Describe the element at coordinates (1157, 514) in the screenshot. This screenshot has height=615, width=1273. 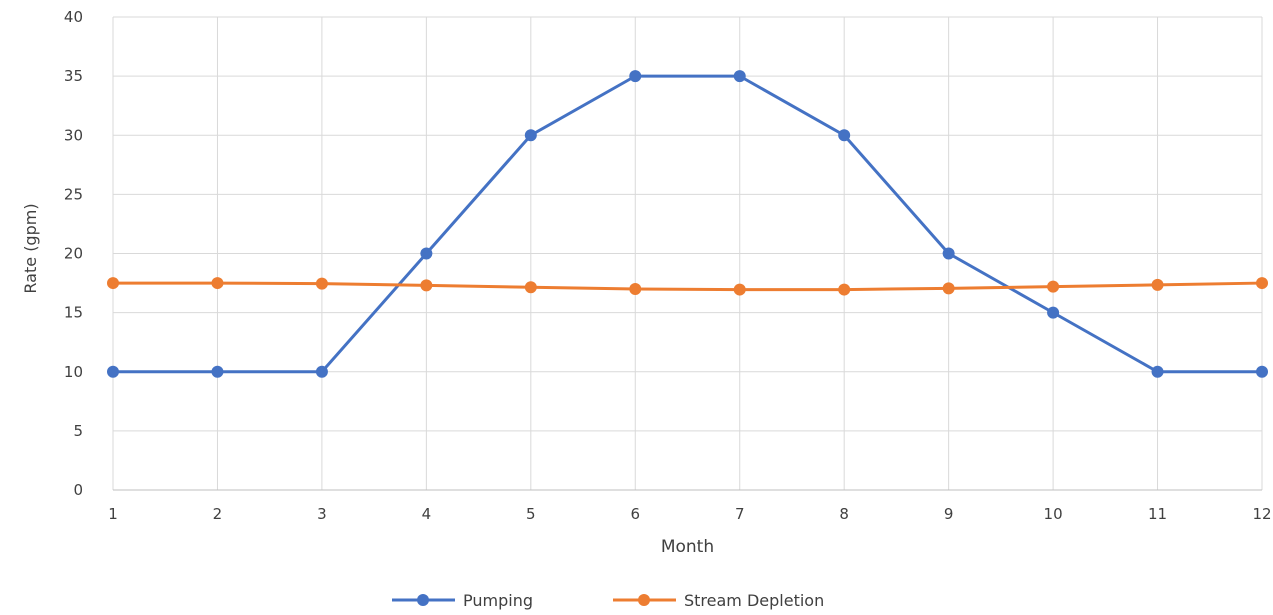
I see `x-tick-label: 11` at that location.